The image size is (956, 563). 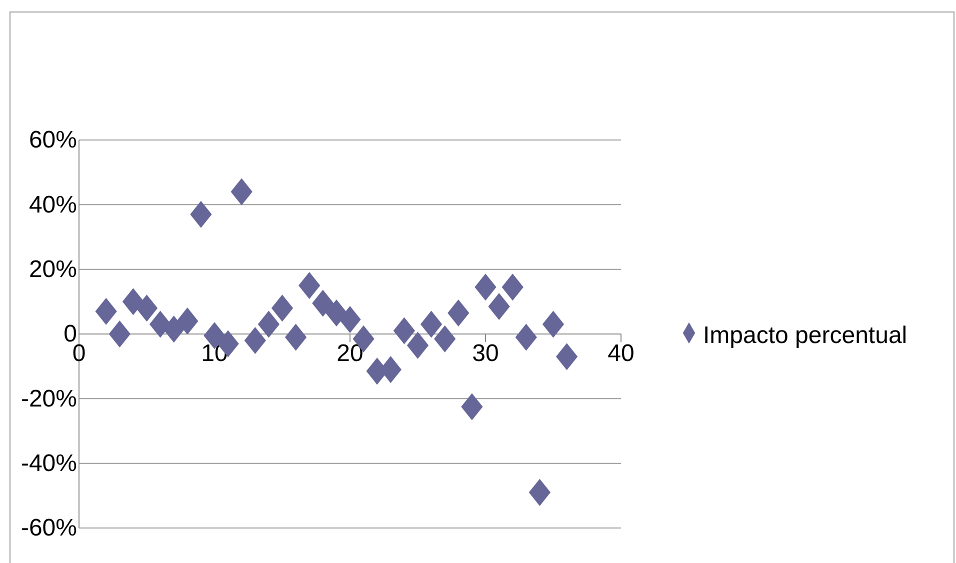 What do you see at coordinates (485, 354) in the screenshot?
I see `x-tick-label: 30` at bounding box center [485, 354].